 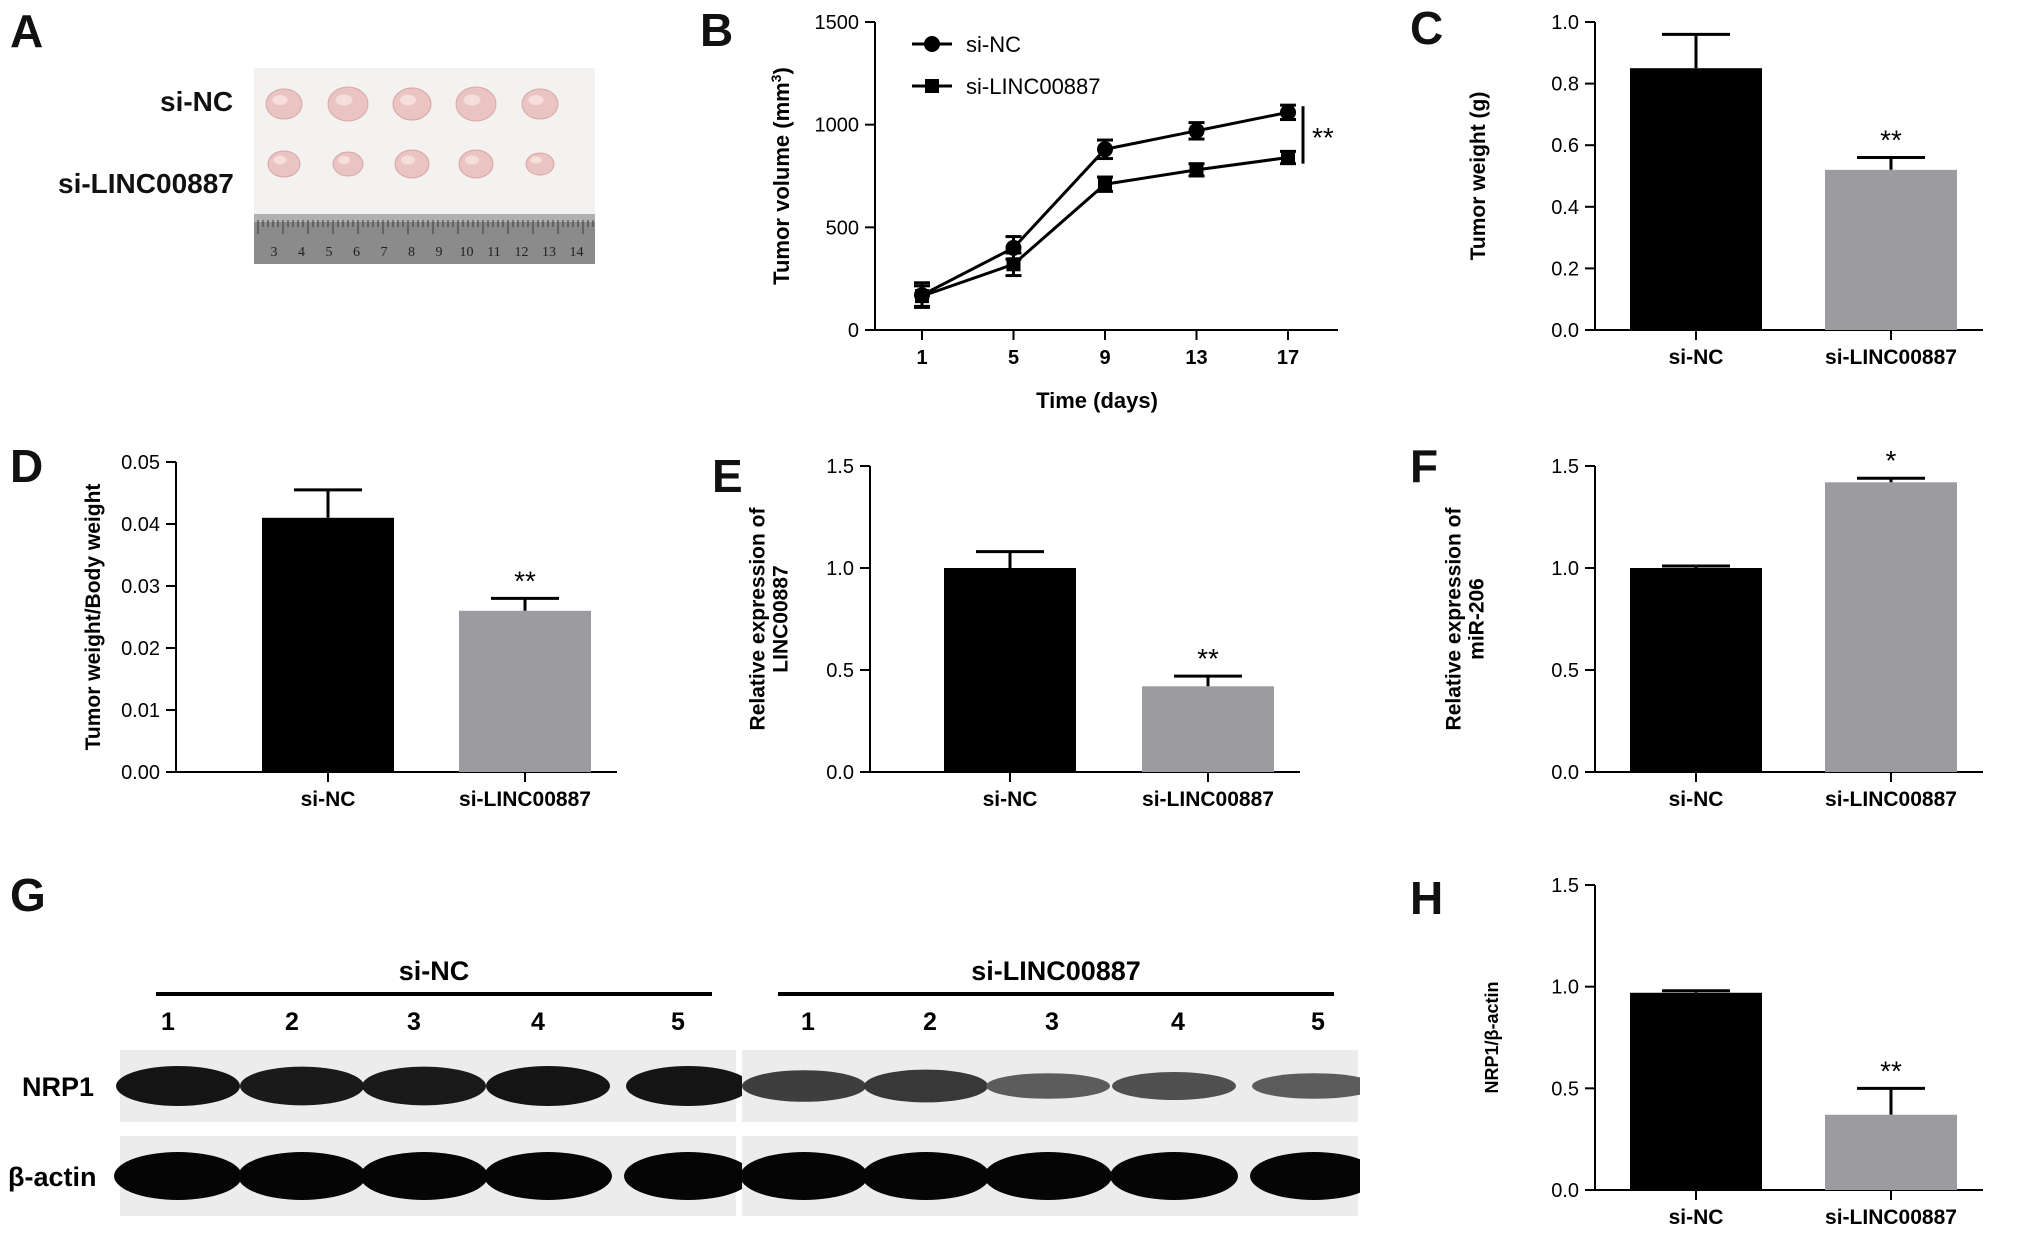 I want to click on photo-row-label-si-nc: si-NC, so click(x=197, y=101).